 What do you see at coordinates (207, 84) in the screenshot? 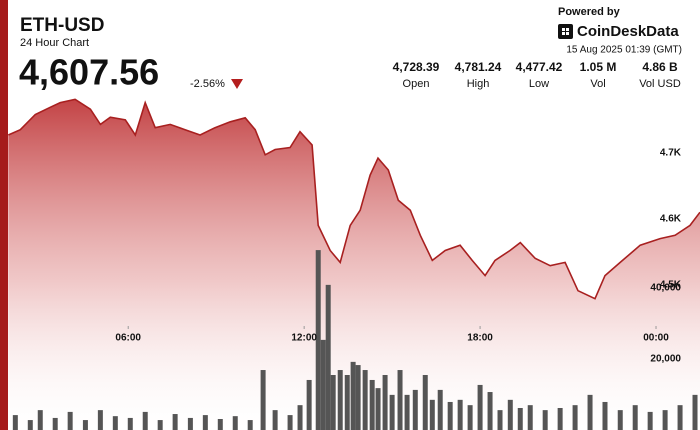
I see `change: -2.56%` at bounding box center [207, 84].